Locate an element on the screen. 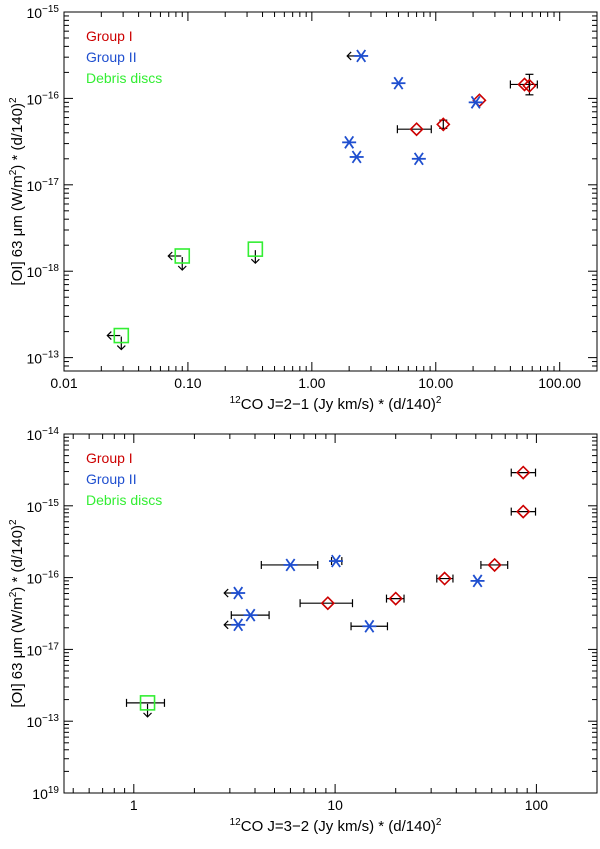 The height and width of the screenshot is (849, 600). x-tick-label: 10.00 is located at coordinates (435, 383).